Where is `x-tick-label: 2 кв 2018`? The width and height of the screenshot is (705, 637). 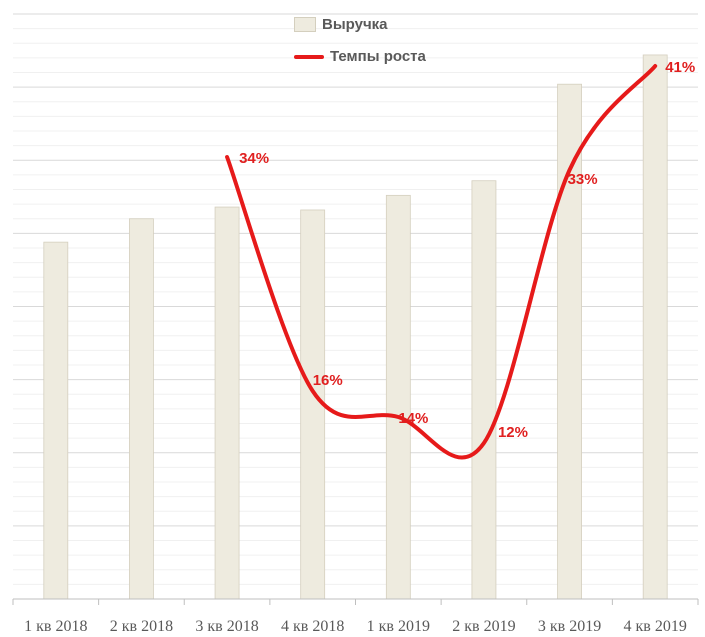 x-tick-label: 2 кв 2018 is located at coordinates (141, 626).